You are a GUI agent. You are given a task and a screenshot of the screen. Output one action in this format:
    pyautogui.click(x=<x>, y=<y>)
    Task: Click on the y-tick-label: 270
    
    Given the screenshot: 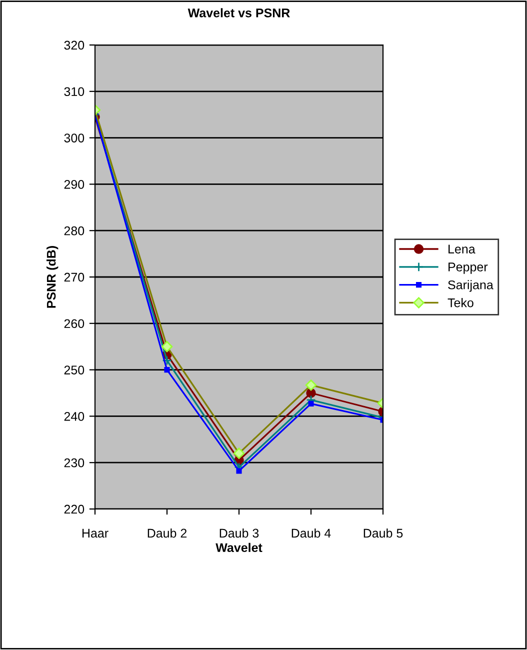 What is the action you would take?
    pyautogui.click(x=74, y=277)
    